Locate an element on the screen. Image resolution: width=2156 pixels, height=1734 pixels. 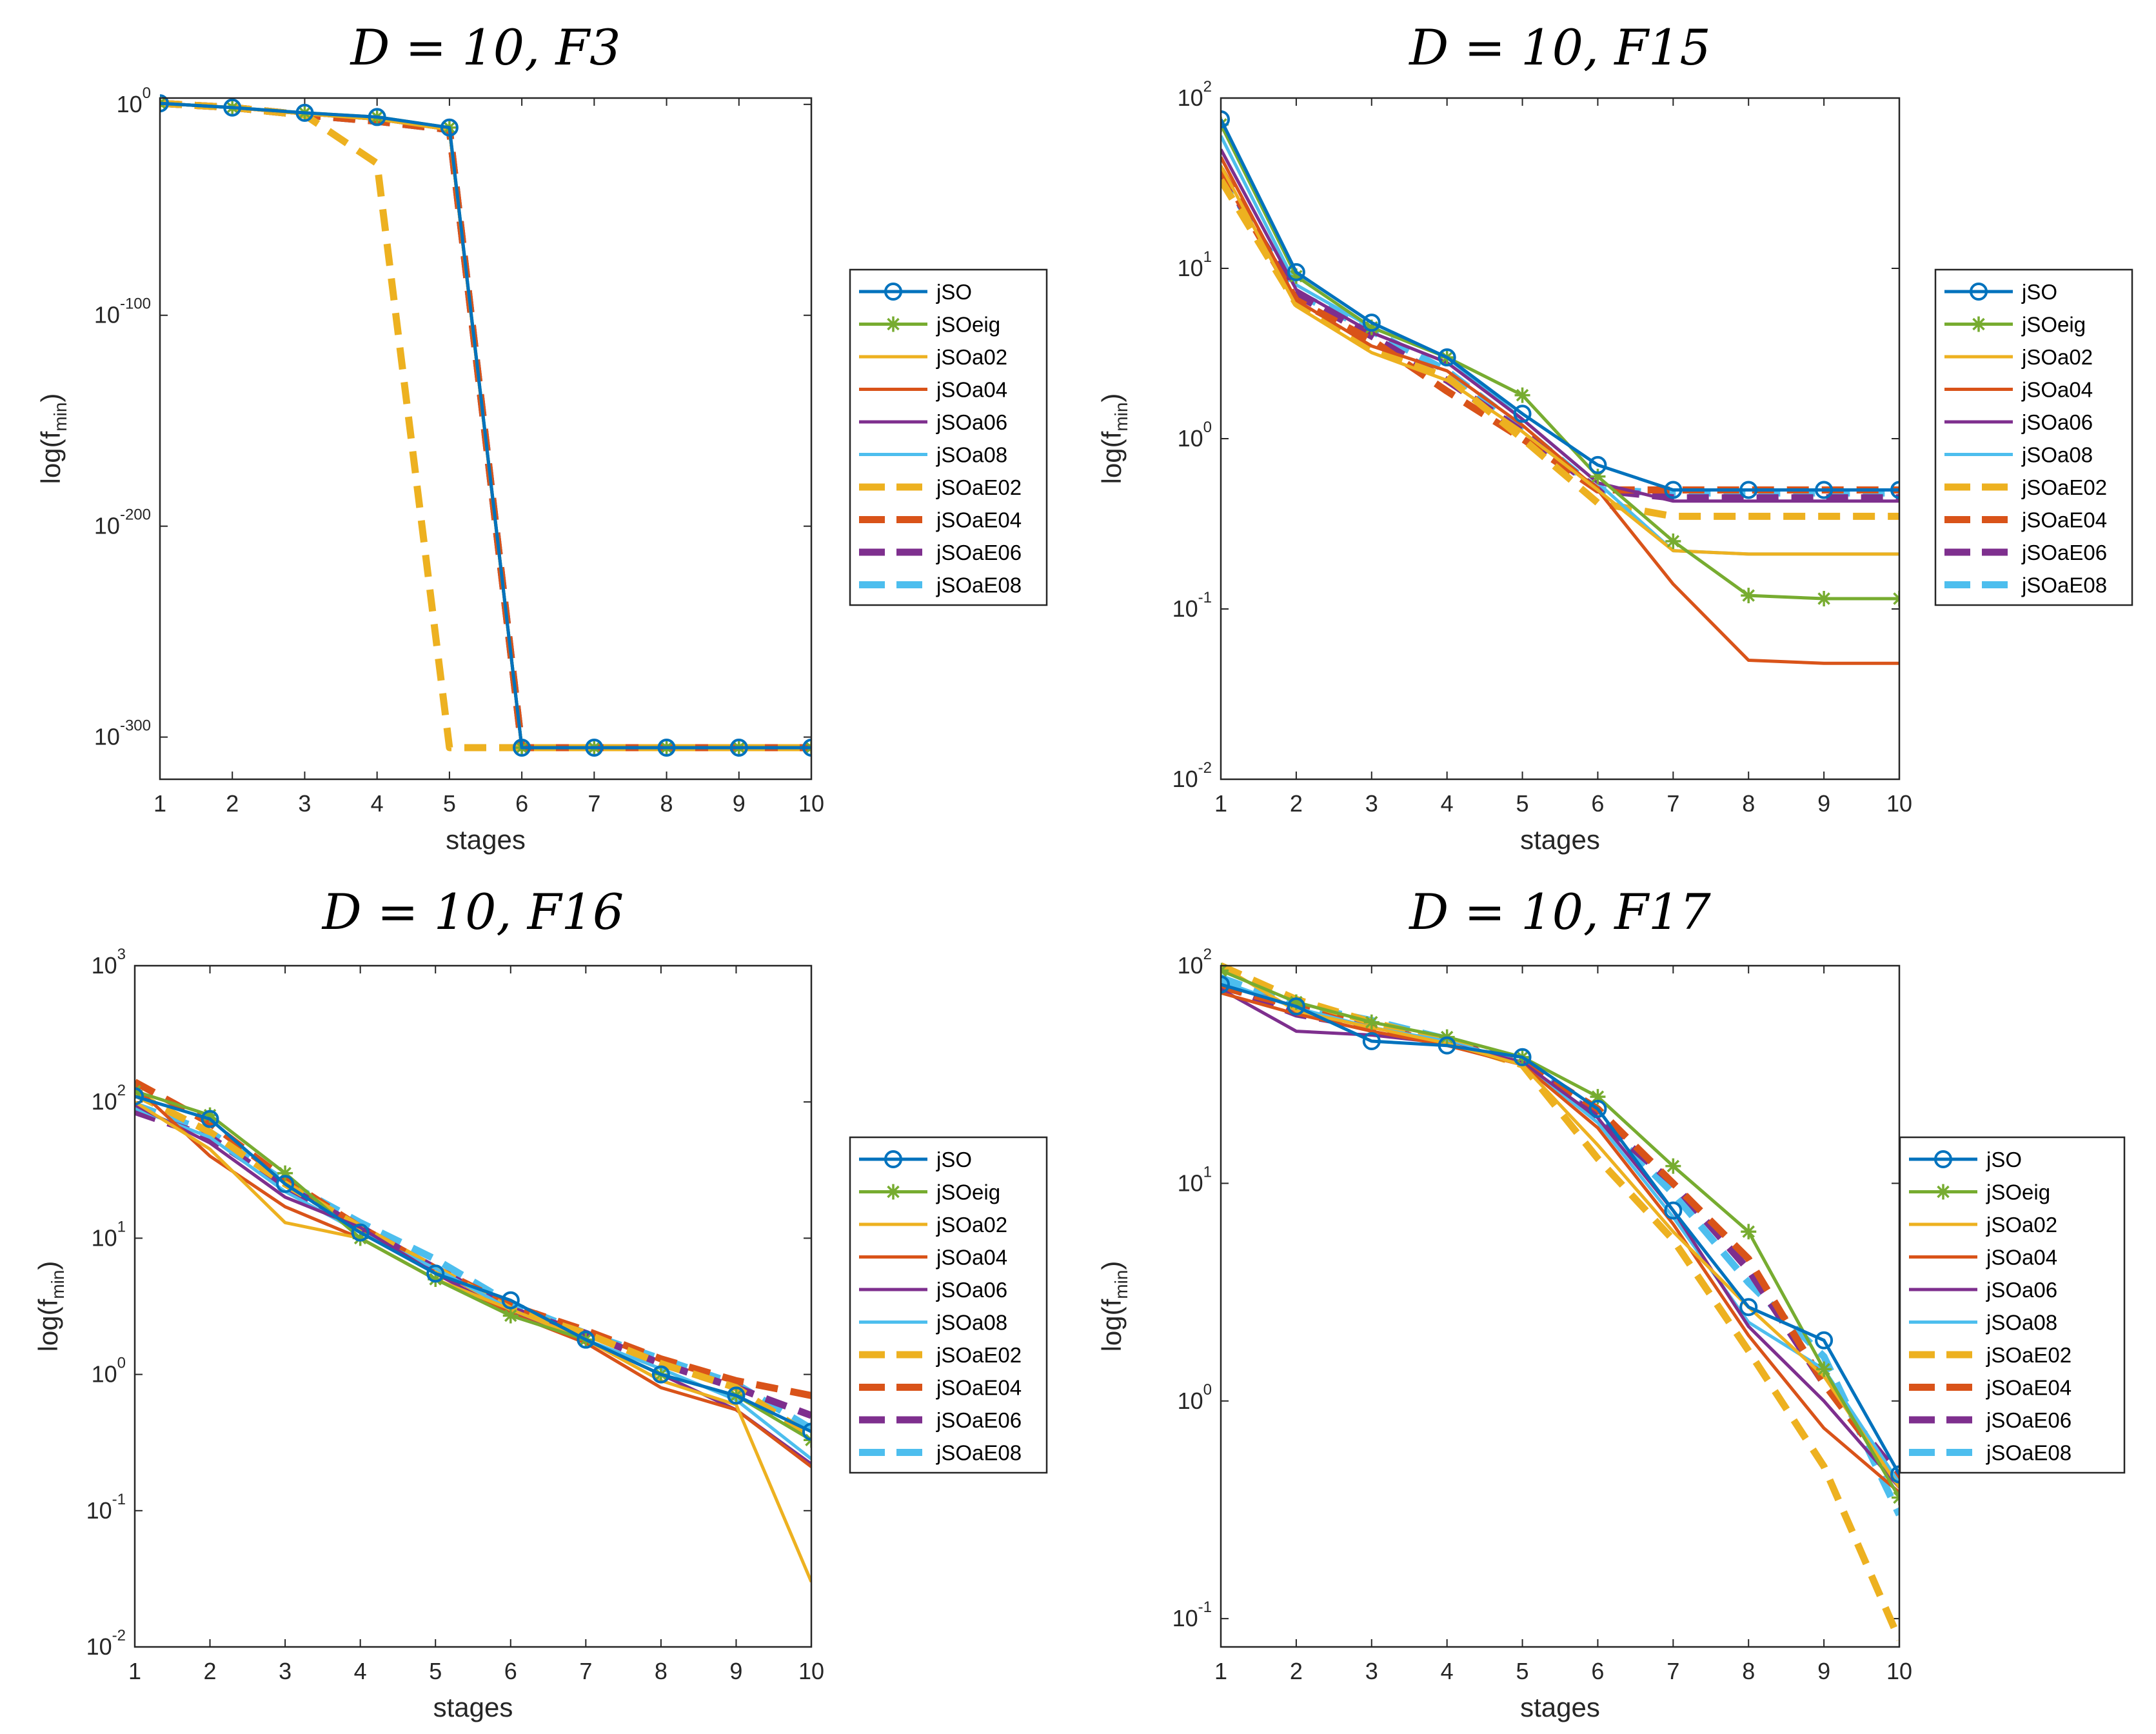
legend-label-jSOeig: jSOeig is located at coordinates (2018, 1192).